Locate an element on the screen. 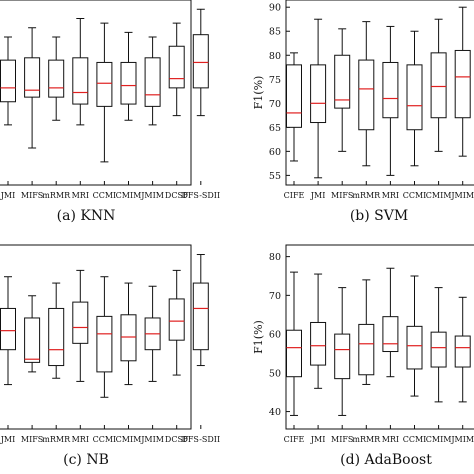  caption-d: (d) AdaBoost is located at coordinates (386, 460).